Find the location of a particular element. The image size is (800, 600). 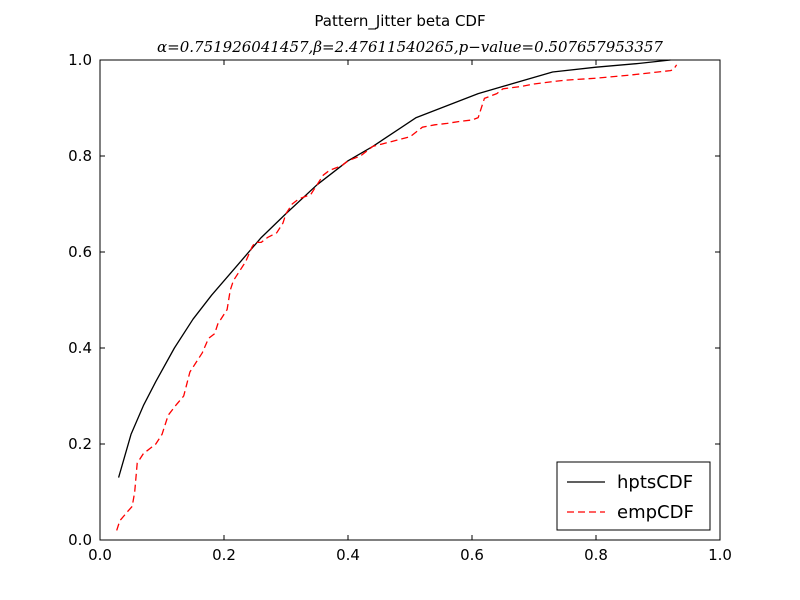

y-tick-label: 0.4 is located at coordinates (80, 348).